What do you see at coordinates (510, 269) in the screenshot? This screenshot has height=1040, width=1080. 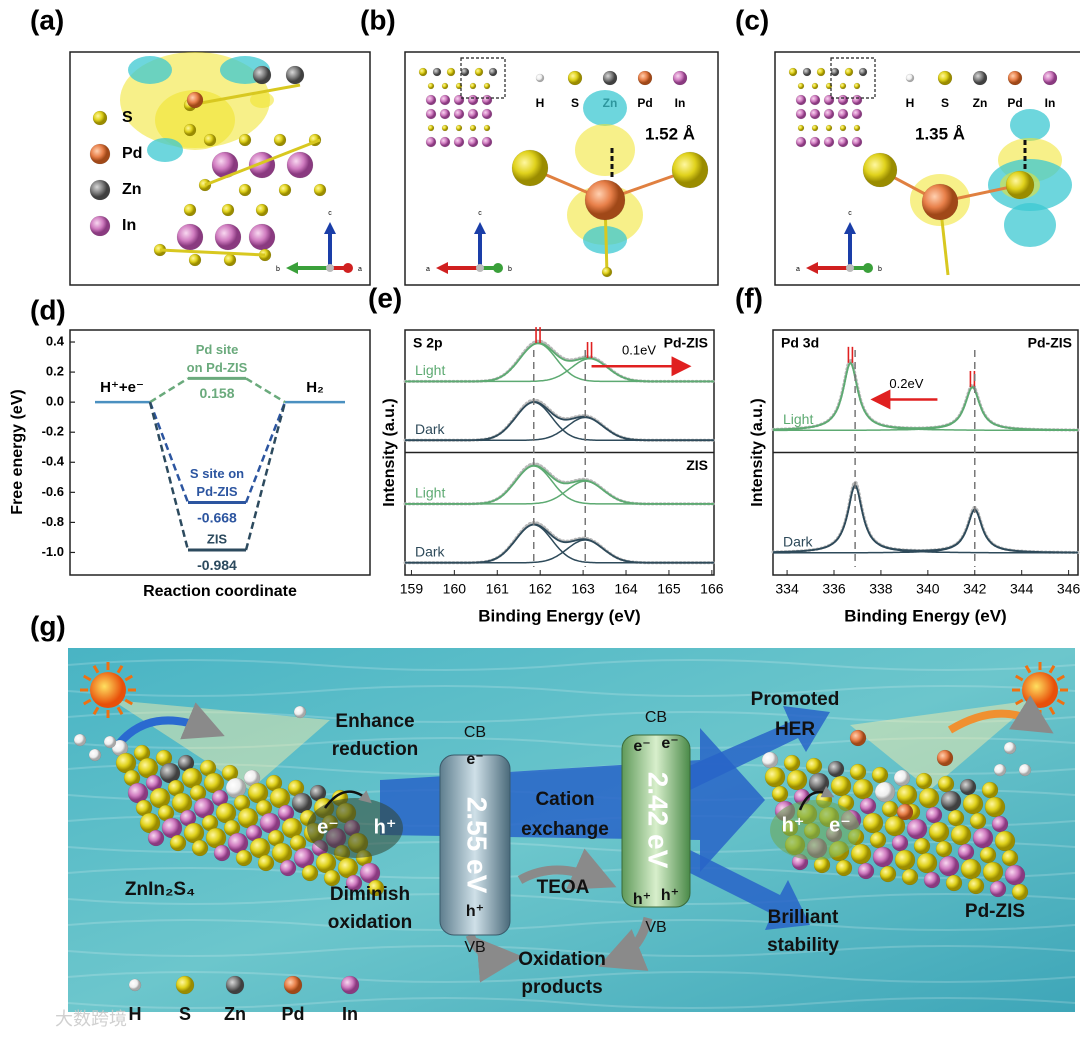 I see `axis-label: b` at bounding box center [510, 269].